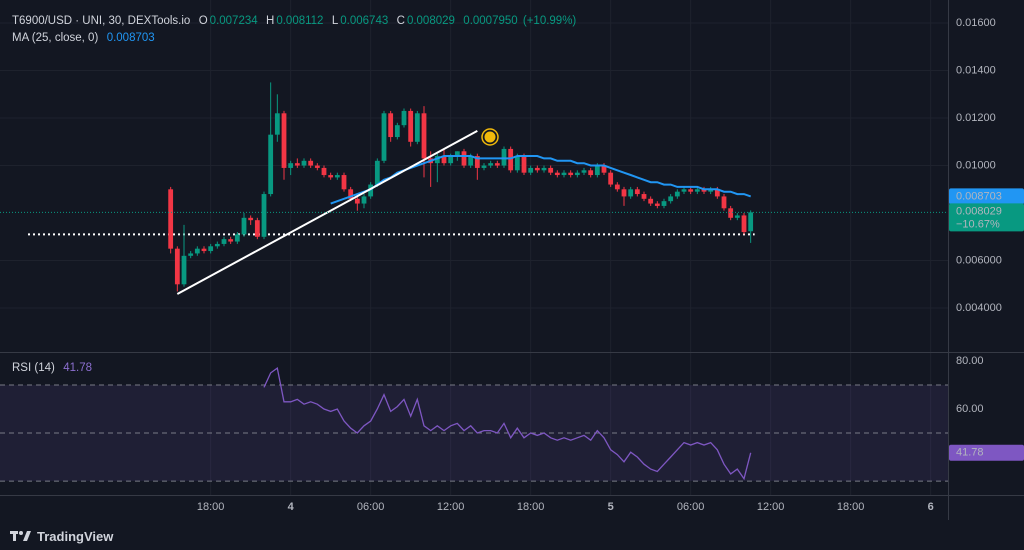  I want to click on ma-name: MA (25, close, 0), so click(55, 38).